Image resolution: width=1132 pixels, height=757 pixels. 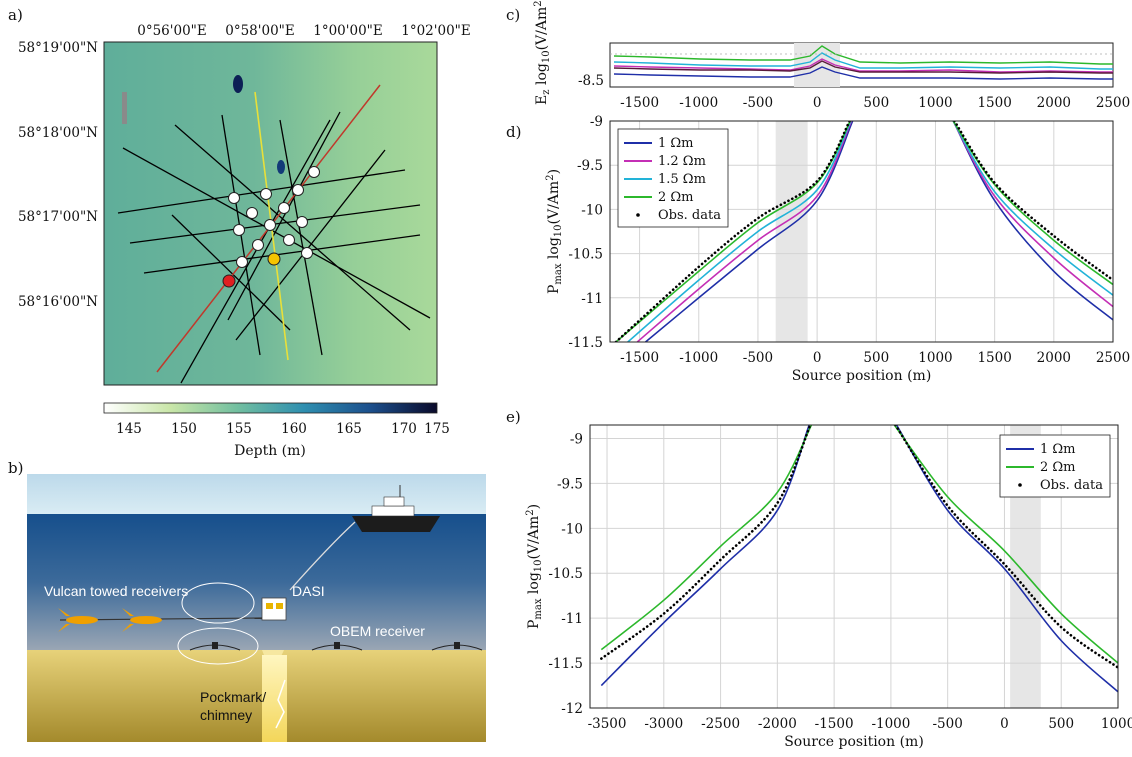 What do you see at coordinates (218, 646) in the screenshot?
I see `current-loop` at bounding box center [218, 646].